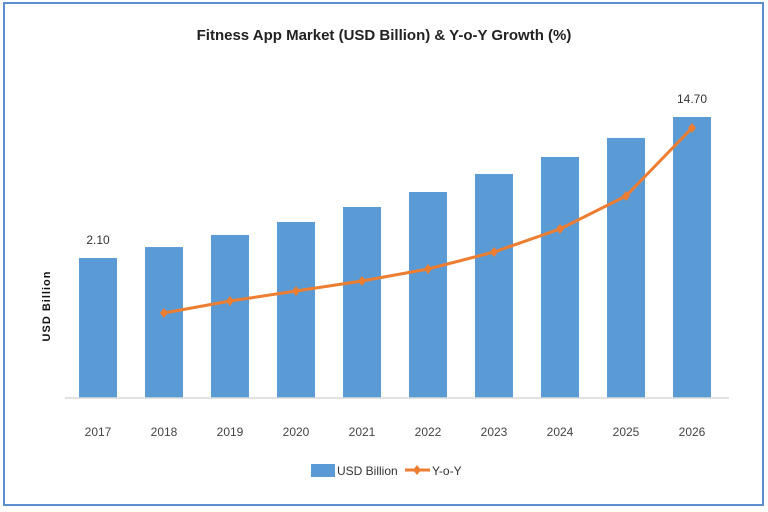 This screenshot has height=512, width=768. Describe the element at coordinates (164, 322) in the screenshot. I see `bar-2018` at that location.